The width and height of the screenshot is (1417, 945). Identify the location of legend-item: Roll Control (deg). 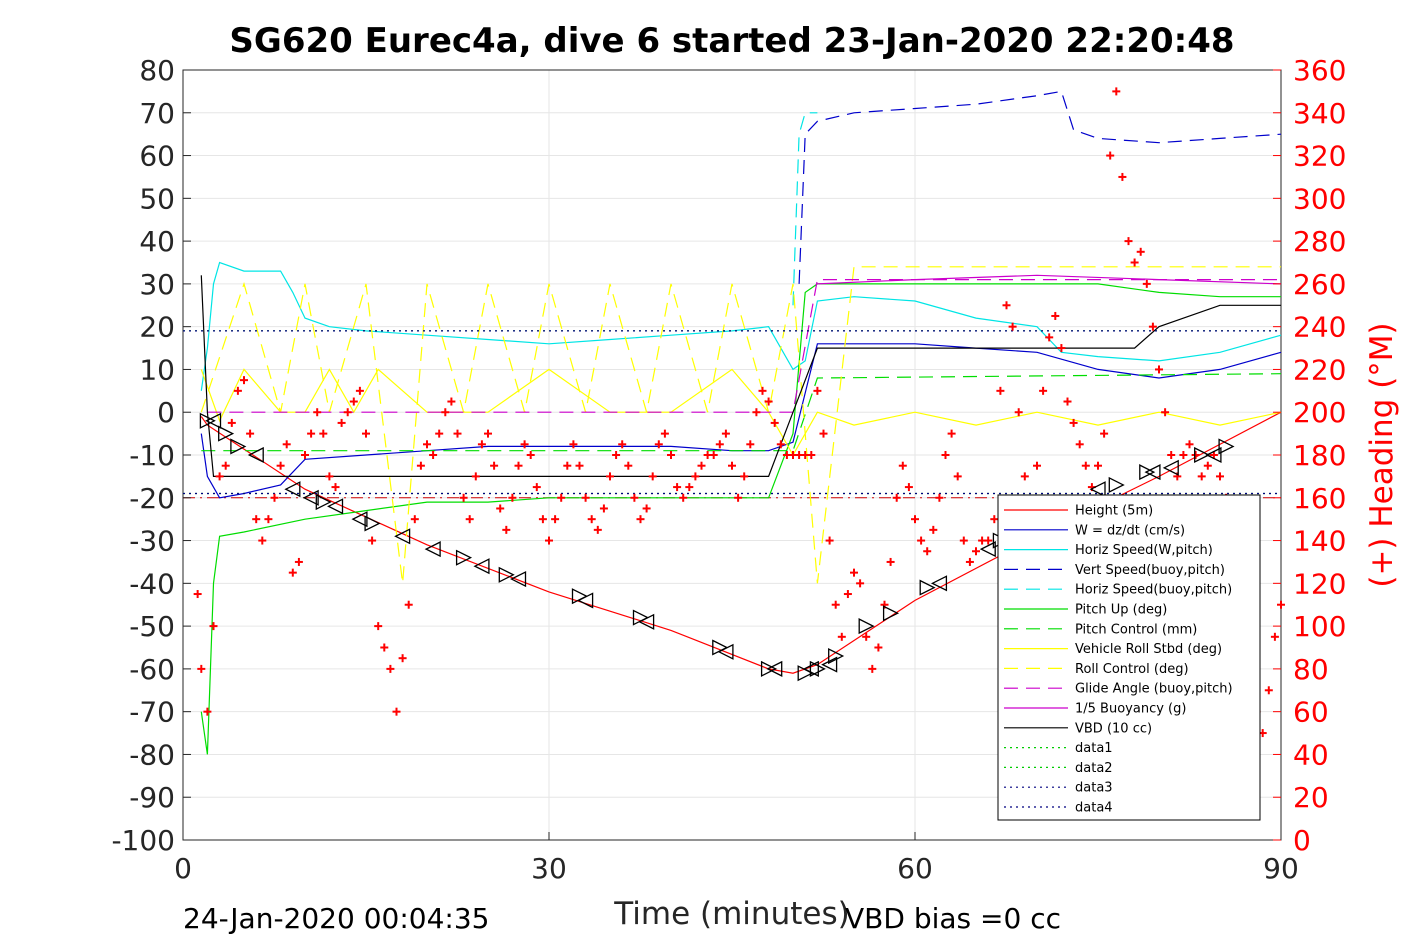
(1096, 669).